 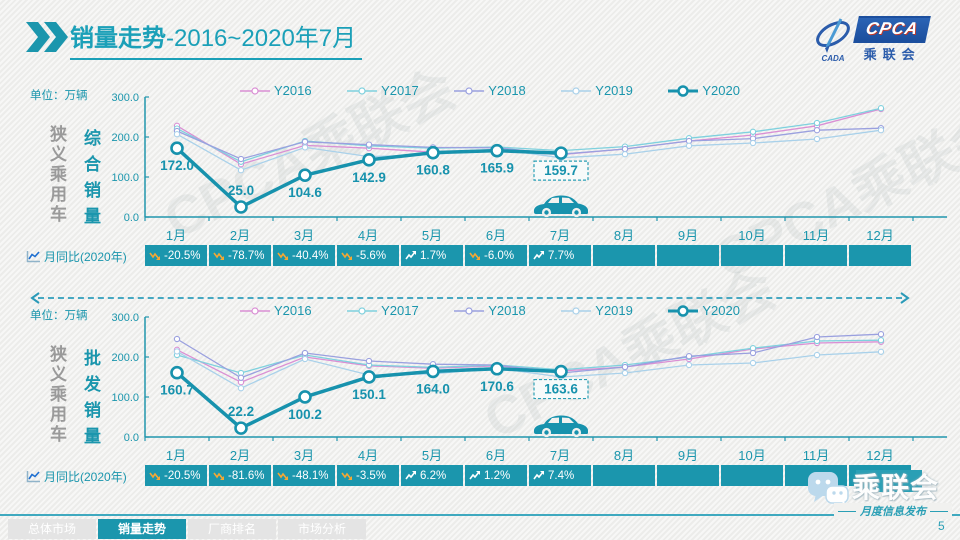 I want to click on page-title-main: 销量走势, so click(x=118, y=38).